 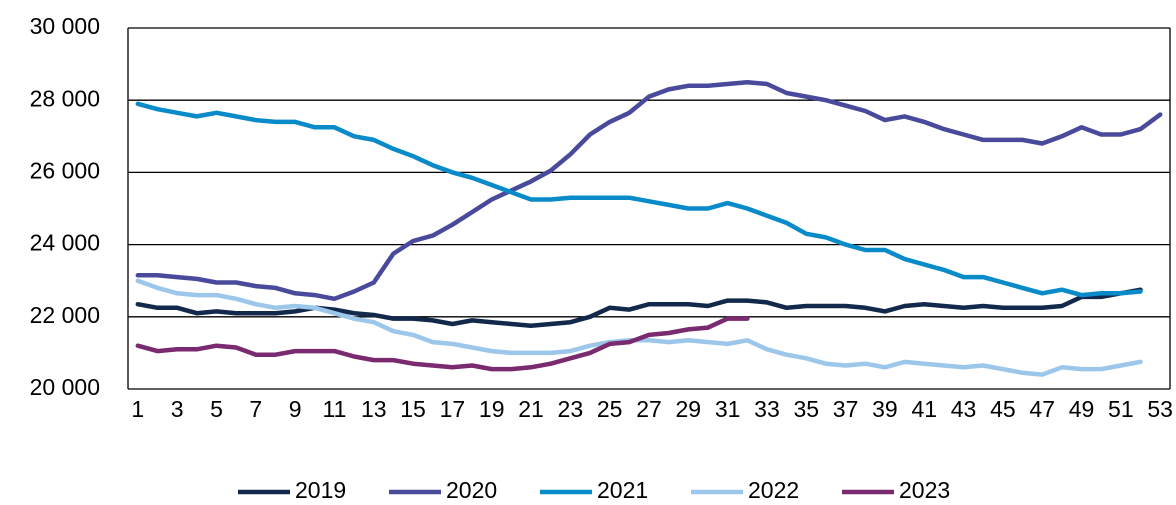 What do you see at coordinates (374, 409) in the screenshot?
I see `x-tick-label: 13` at bounding box center [374, 409].